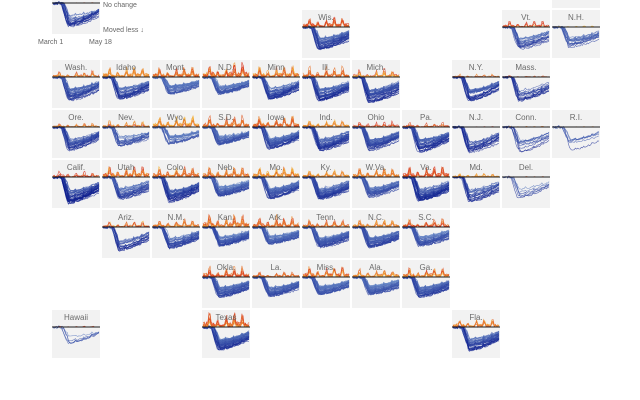 This screenshot has width=640, height=400. Describe the element at coordinates (275, 167) in the screenshot. I see `state-label: Mo.` at that location.